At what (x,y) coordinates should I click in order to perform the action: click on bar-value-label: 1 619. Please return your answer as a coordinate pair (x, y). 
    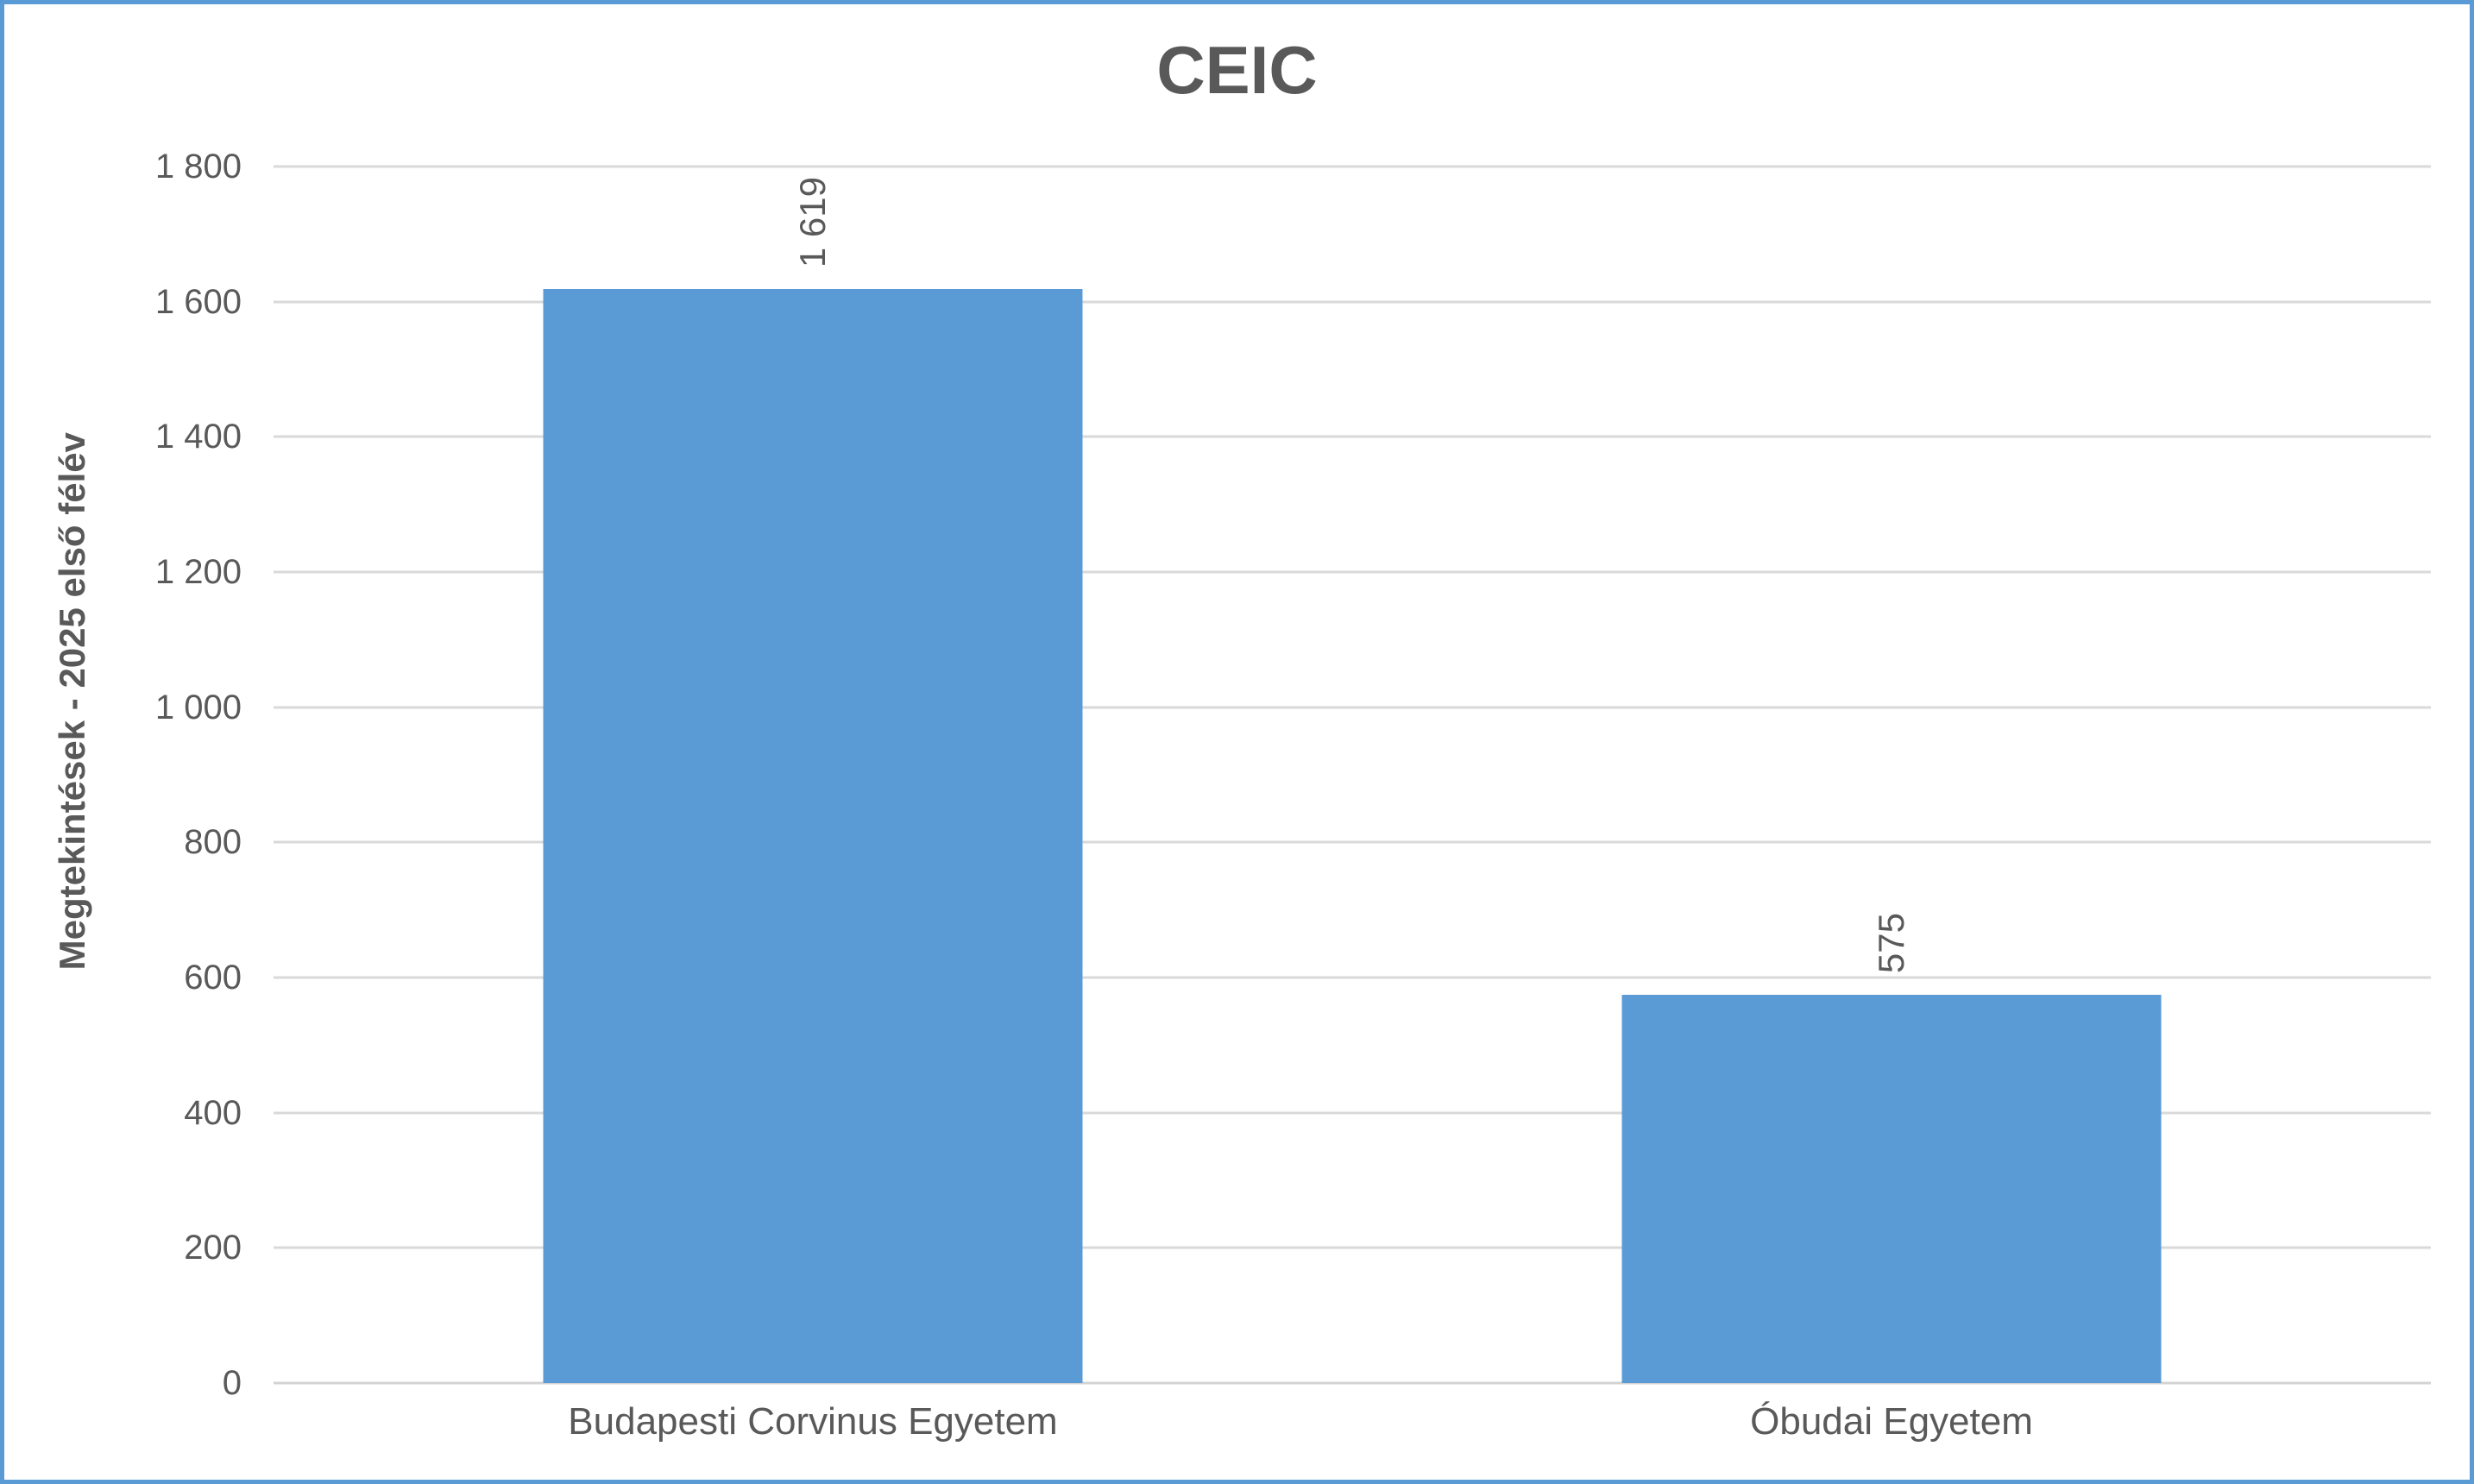
    Looking at the image, I should click on (812, 221).